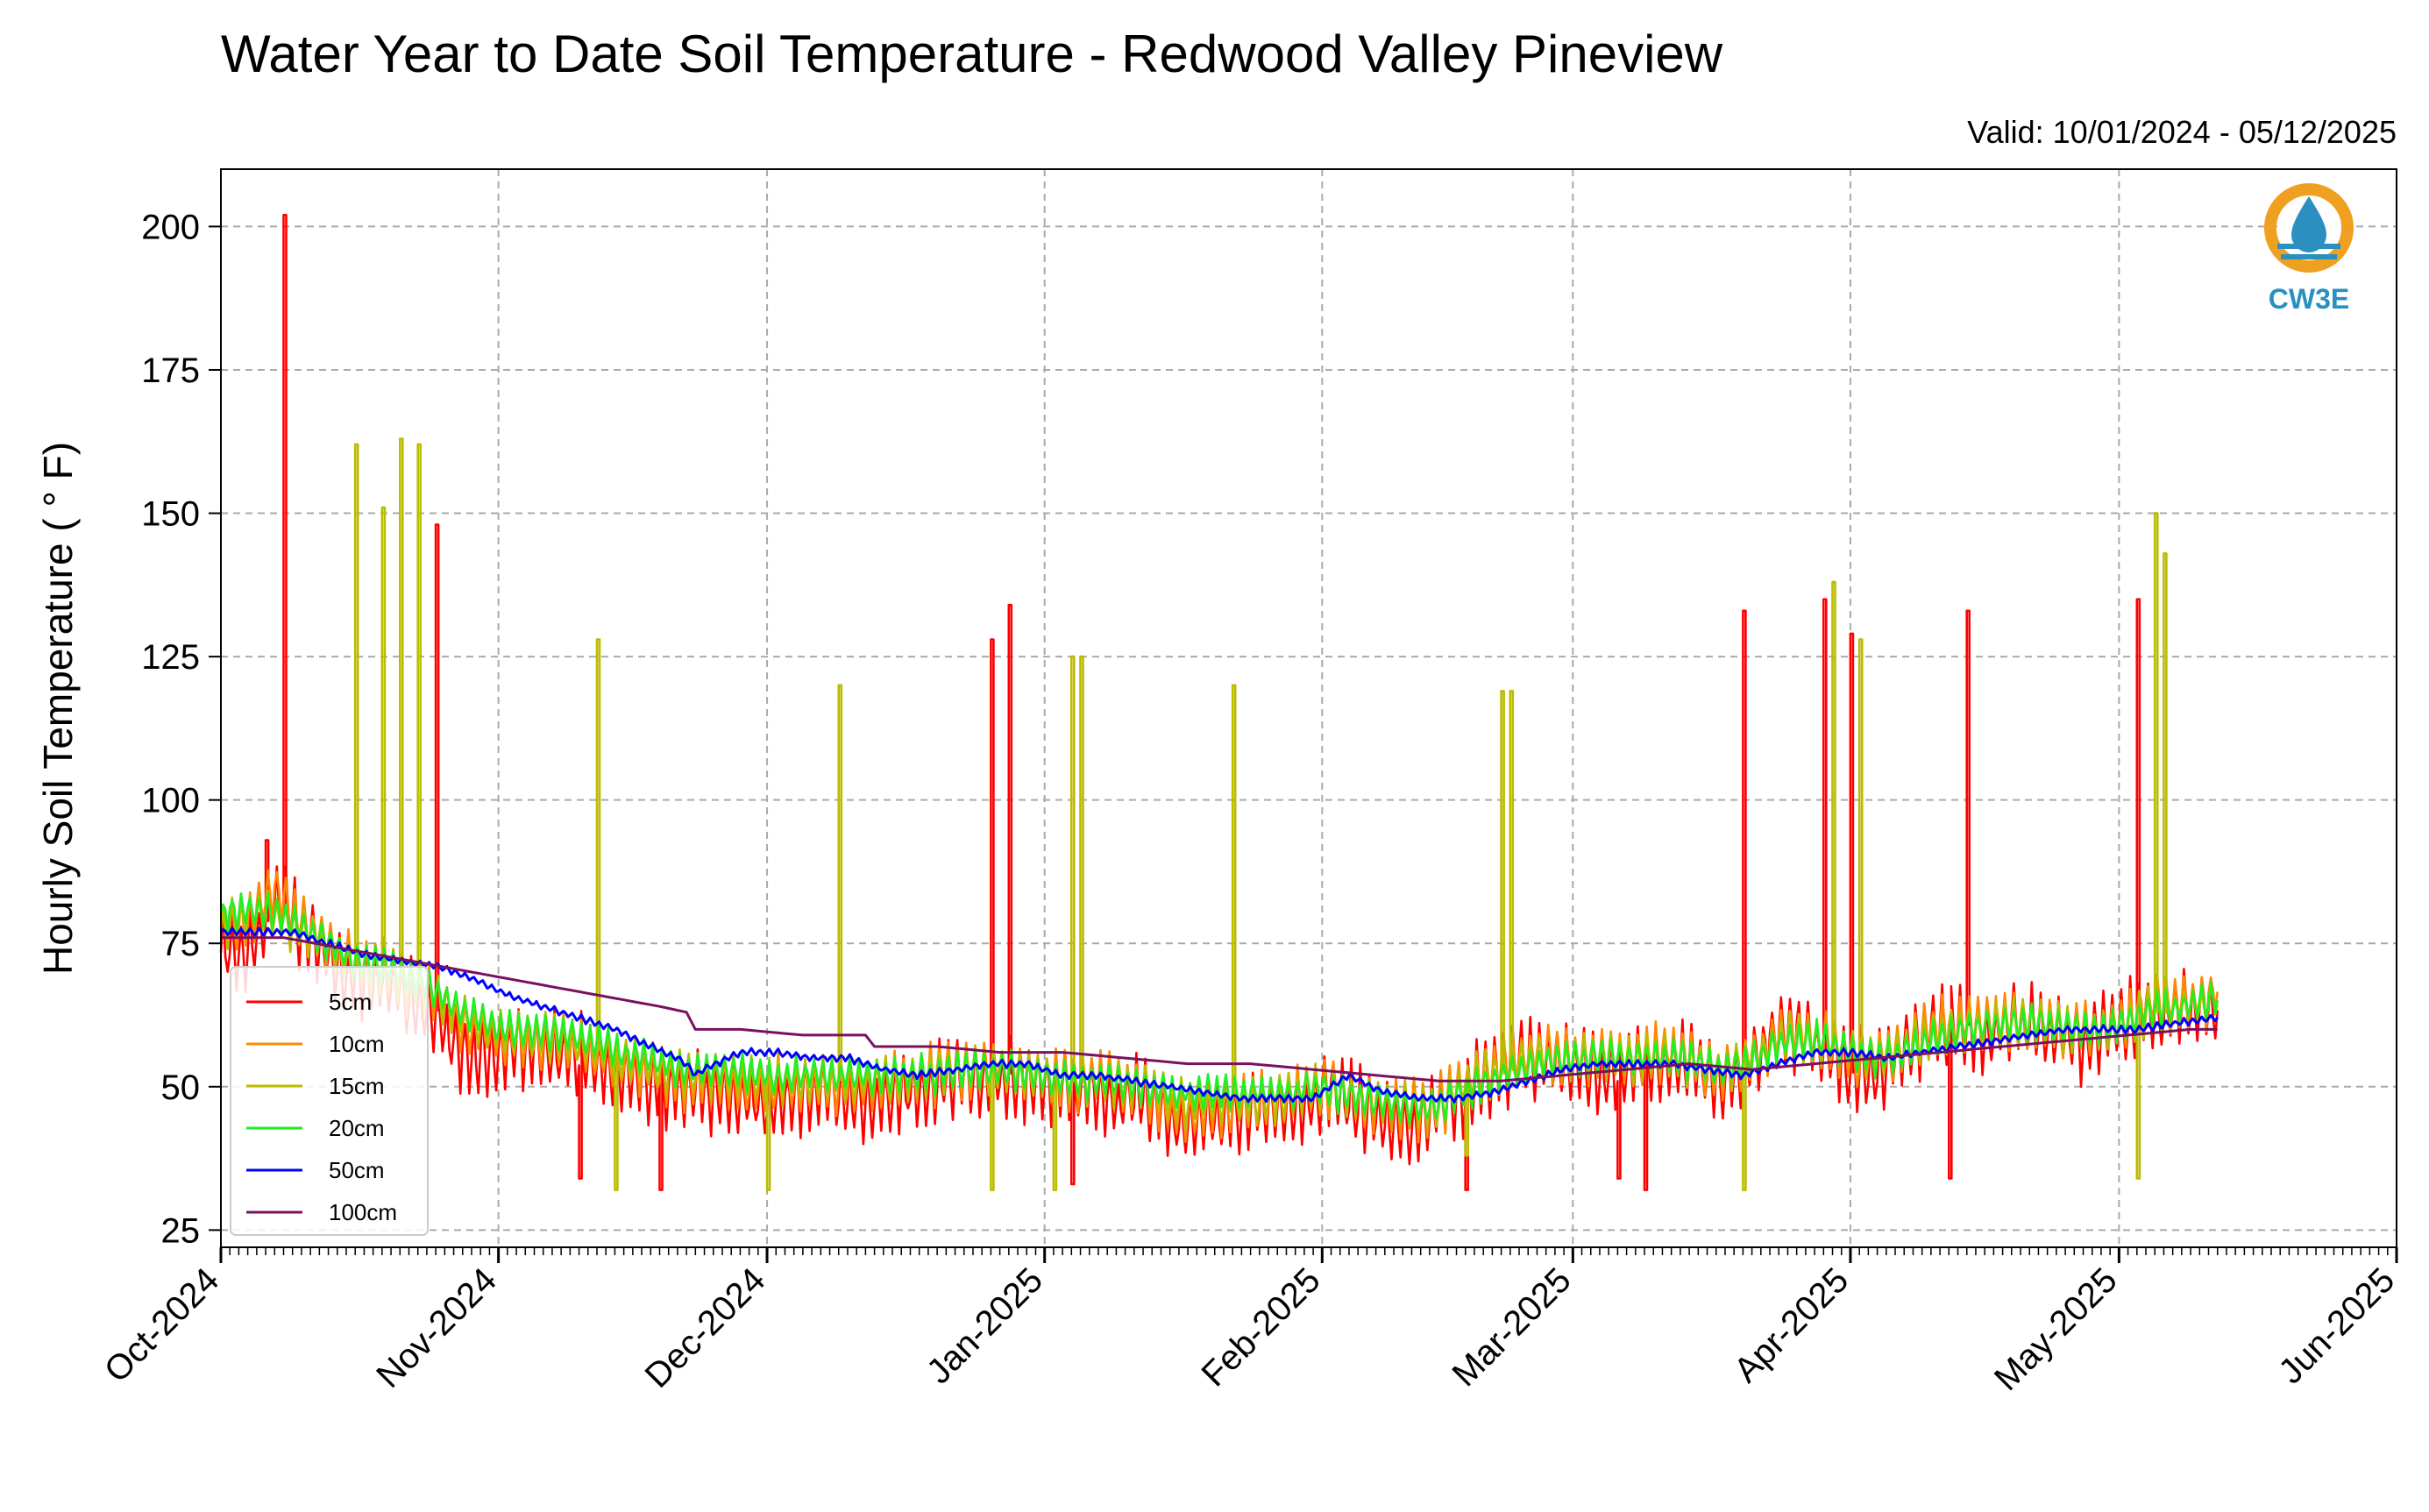 The width and height of the screenshot is (2429, 1512). What do you see at coordinates (181, 1087) in the screenshot?
I see `y-tick-label: 50` at bounding box center [181, 1087].